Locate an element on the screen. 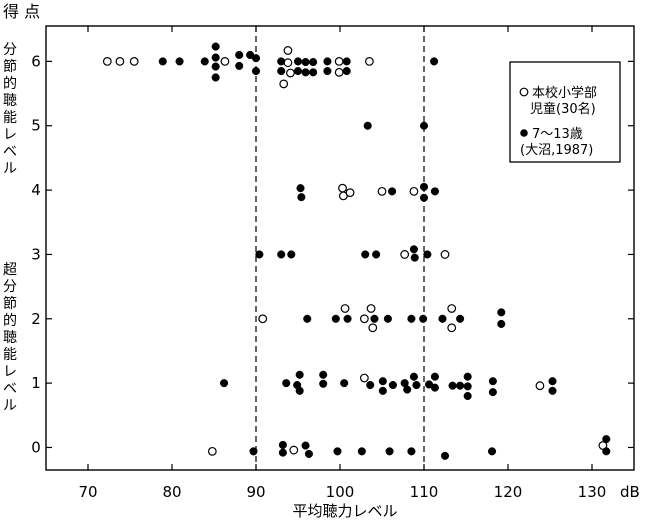  y-band-label-suprasegmental: 超分節的聴能レベル is located at coordinates (10, 338).